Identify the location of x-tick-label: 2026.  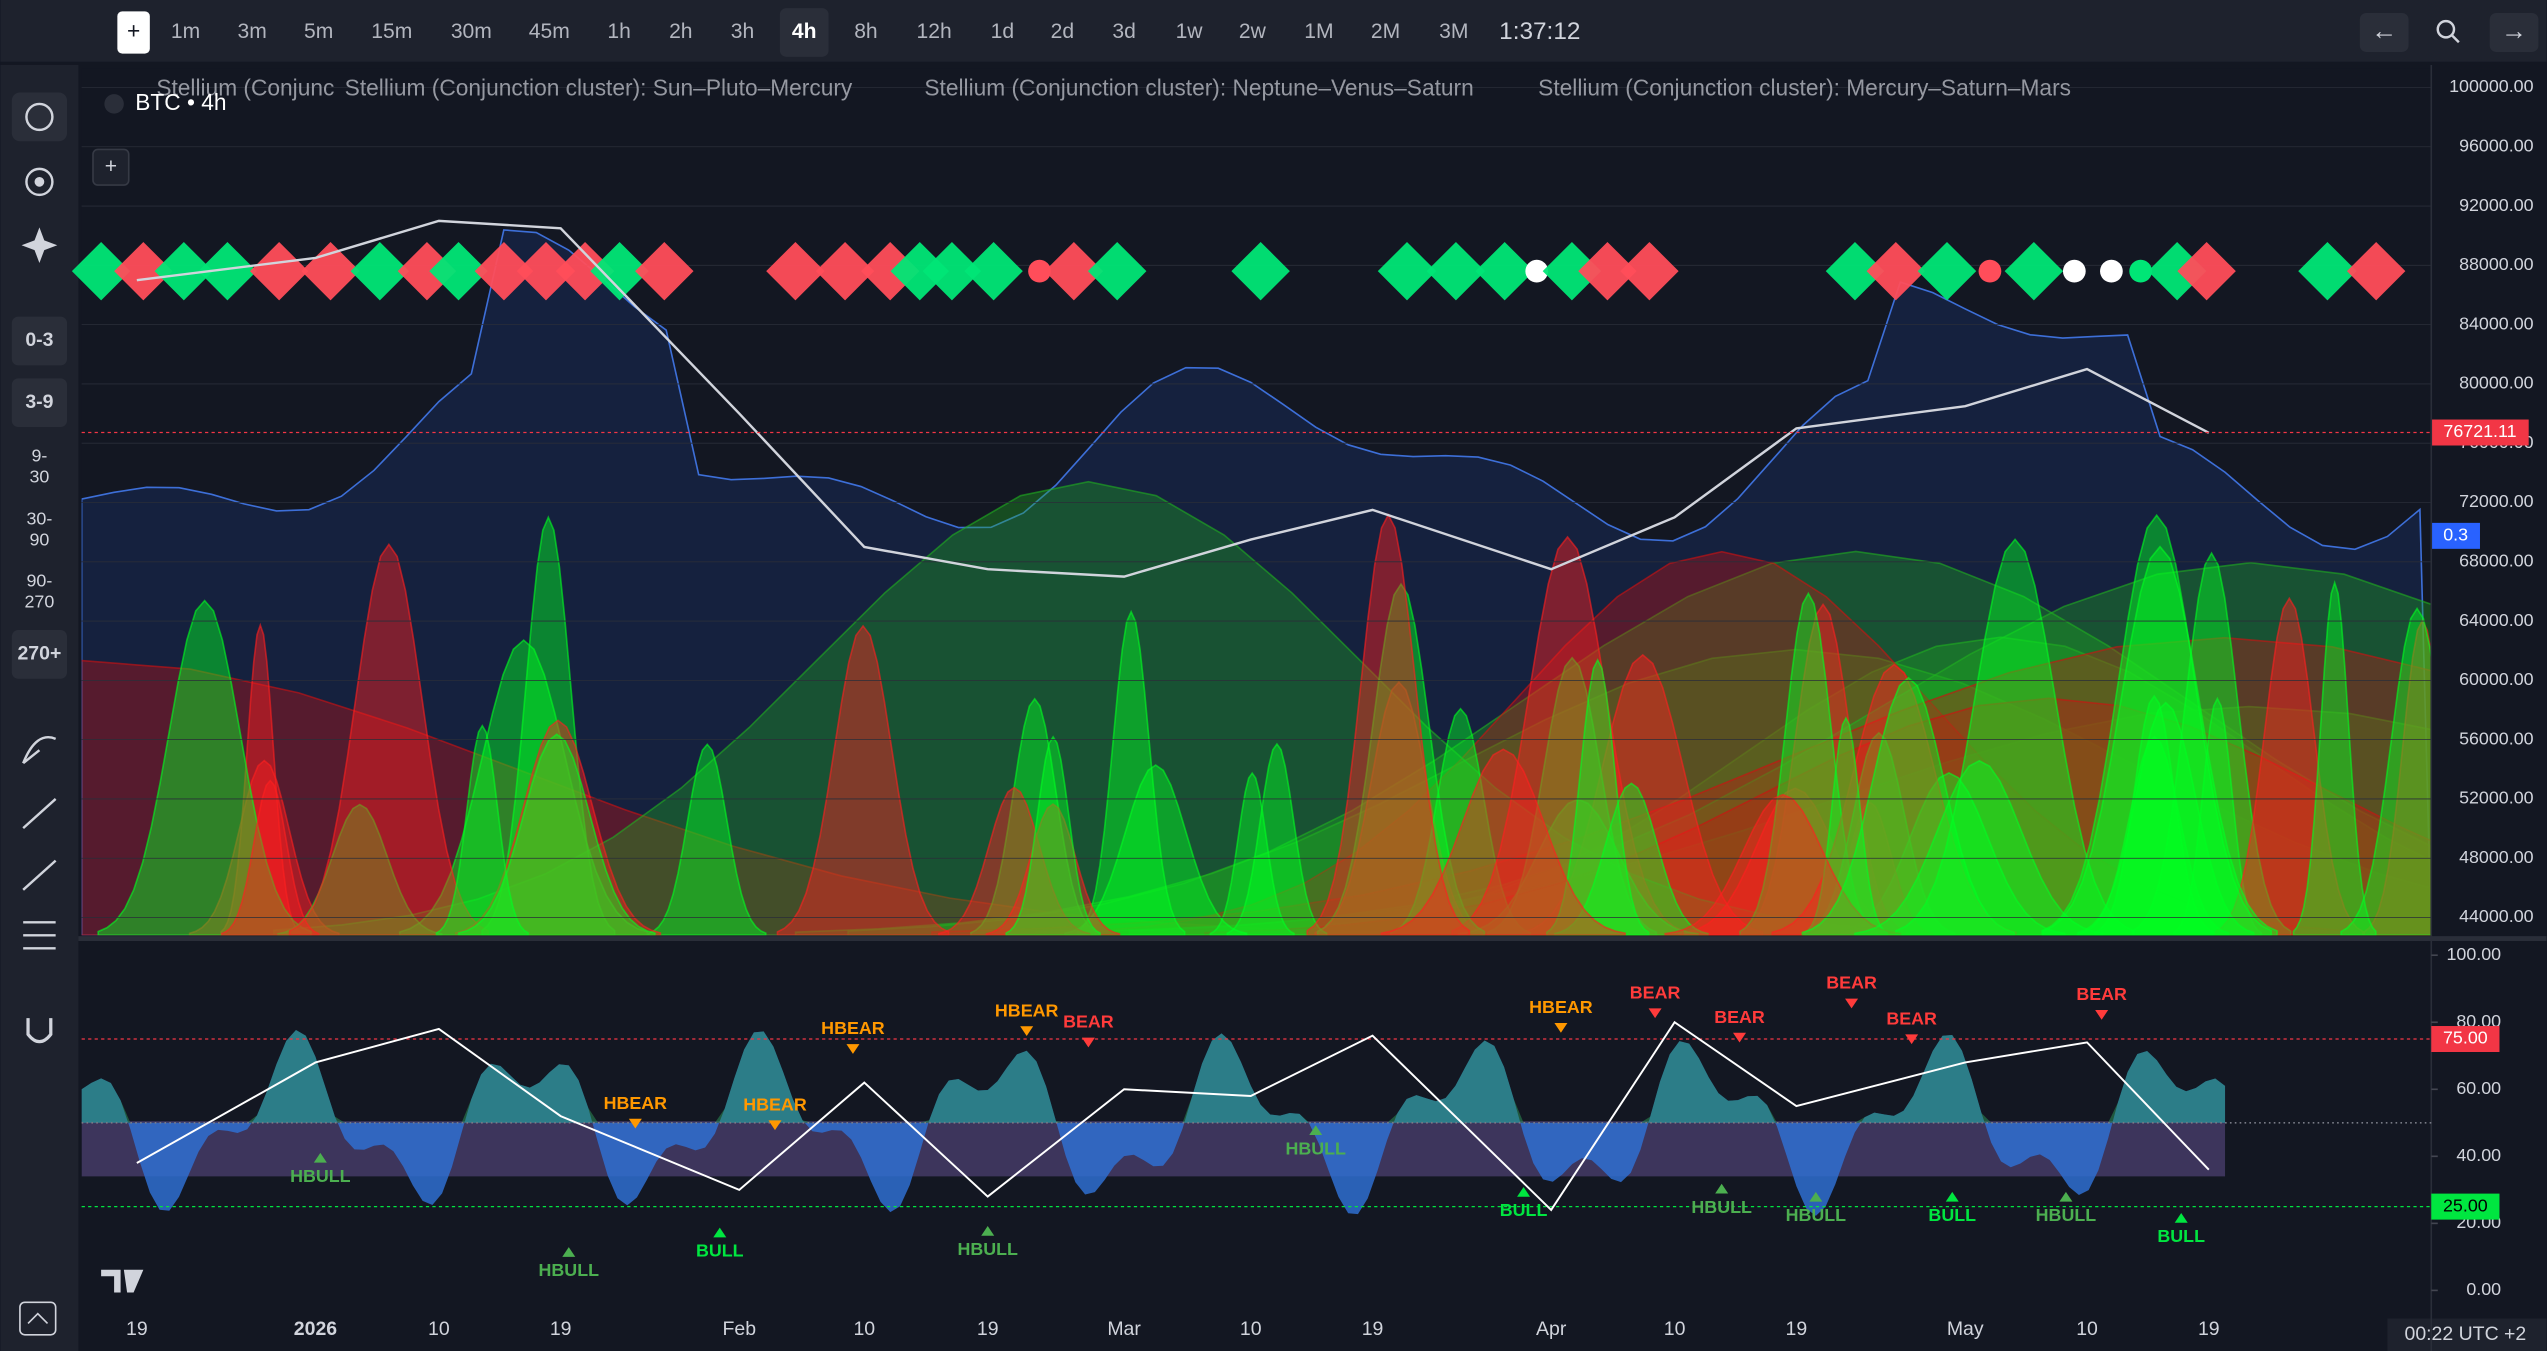
(315, 1329).